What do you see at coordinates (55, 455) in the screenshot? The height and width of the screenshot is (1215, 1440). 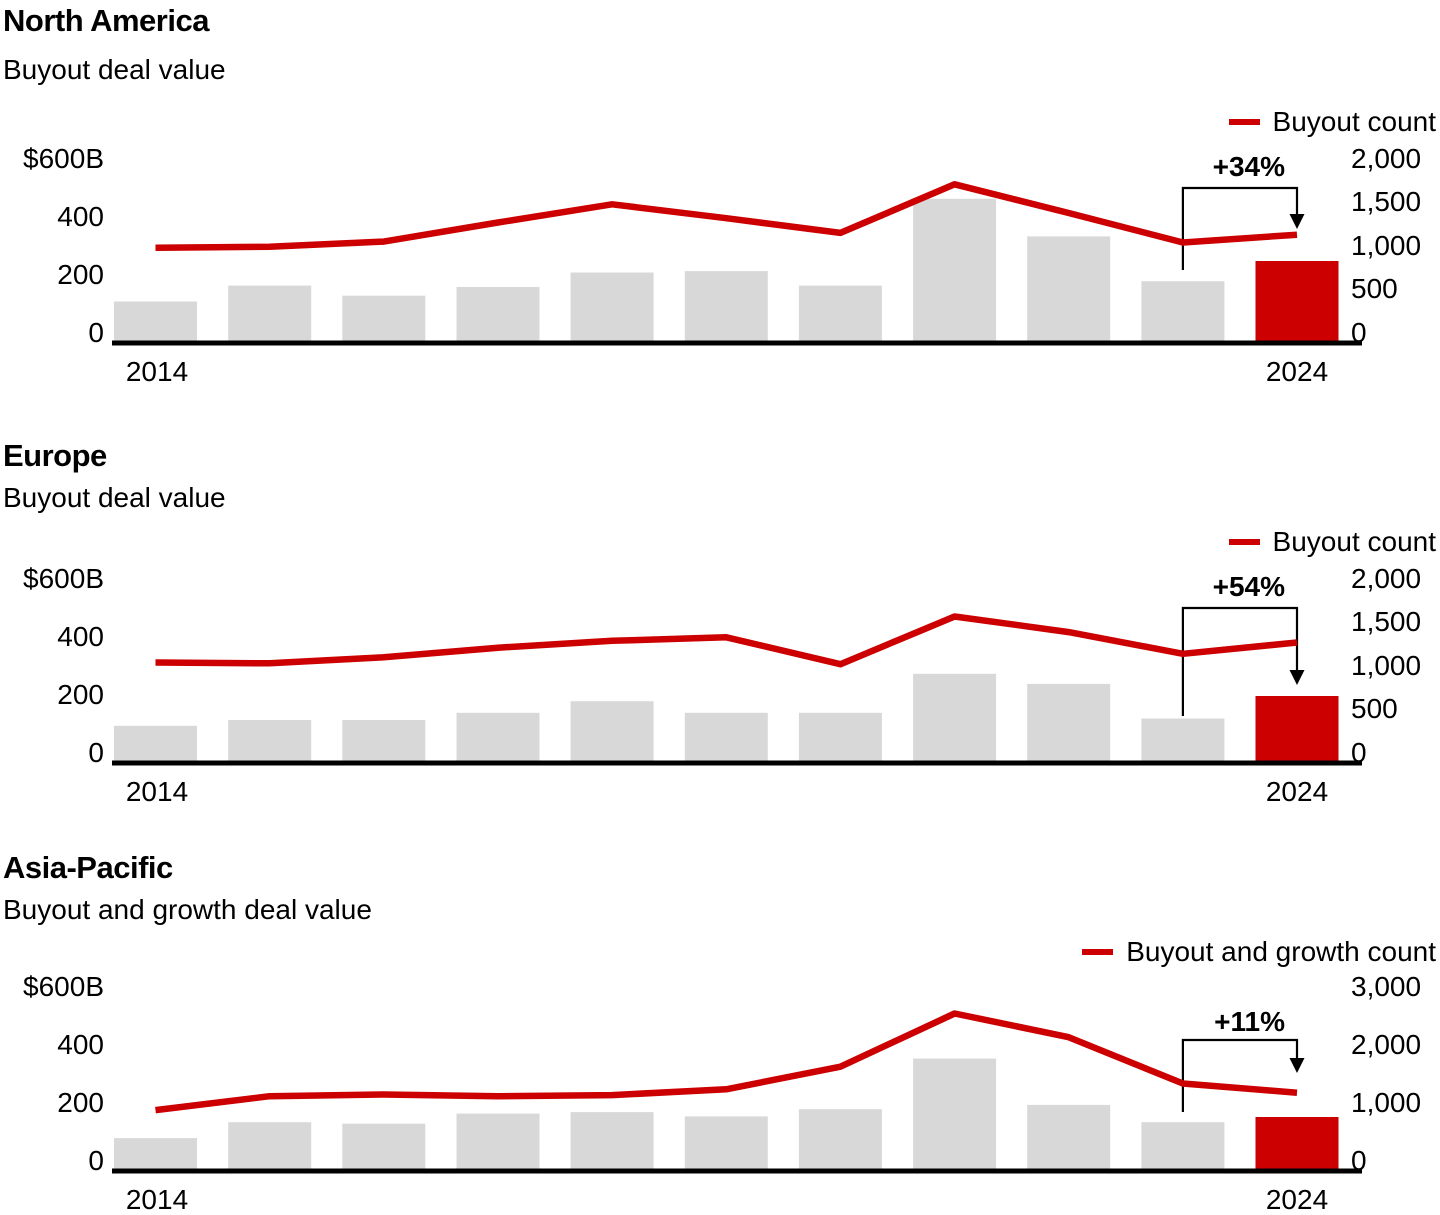 I see `chart-title: Europe` at bounding box center [55, 455].